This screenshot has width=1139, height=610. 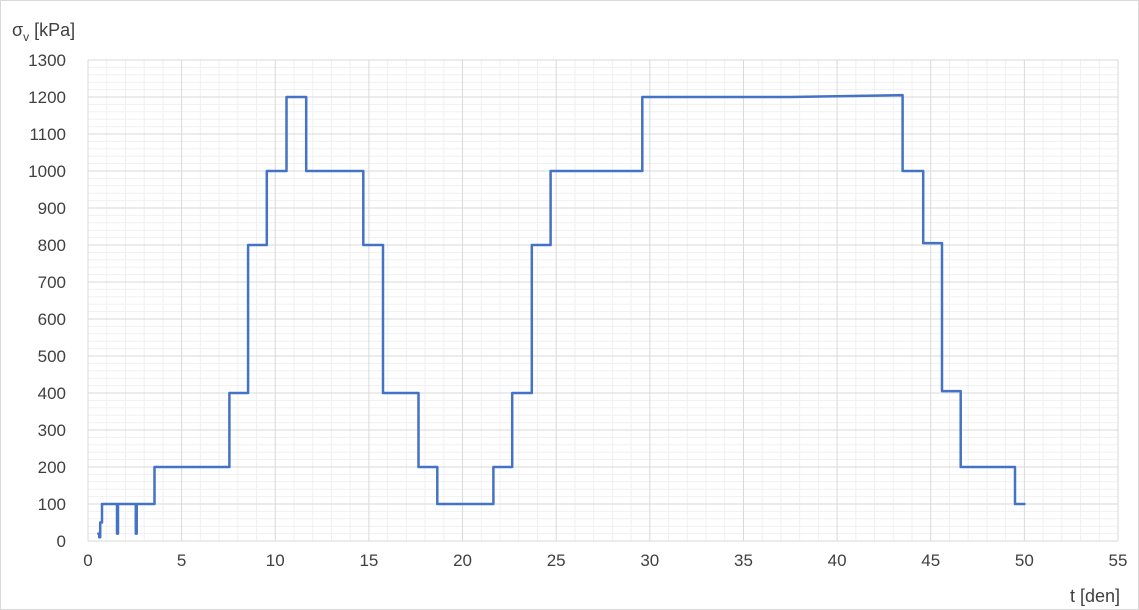 What do you see at coordinates (52, 30) in the screenshot?
I see `y-axis-unit: [kPa]` at bounding box center [52, 30].